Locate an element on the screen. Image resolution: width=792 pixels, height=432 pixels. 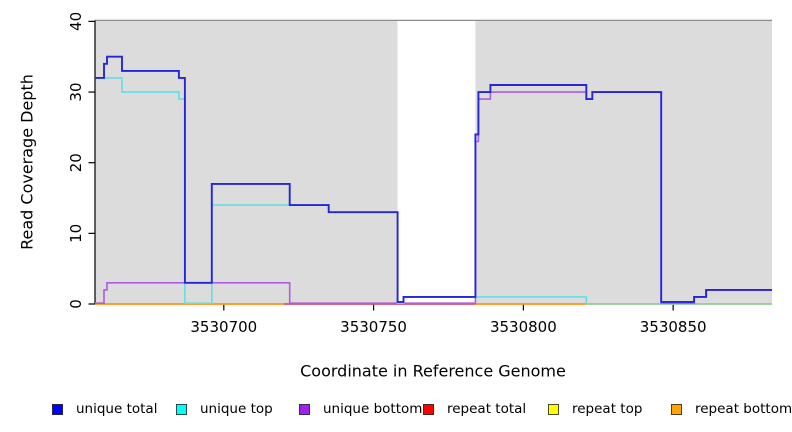
legend-item-unique-total: unique total is located at coordinates (104, 409).